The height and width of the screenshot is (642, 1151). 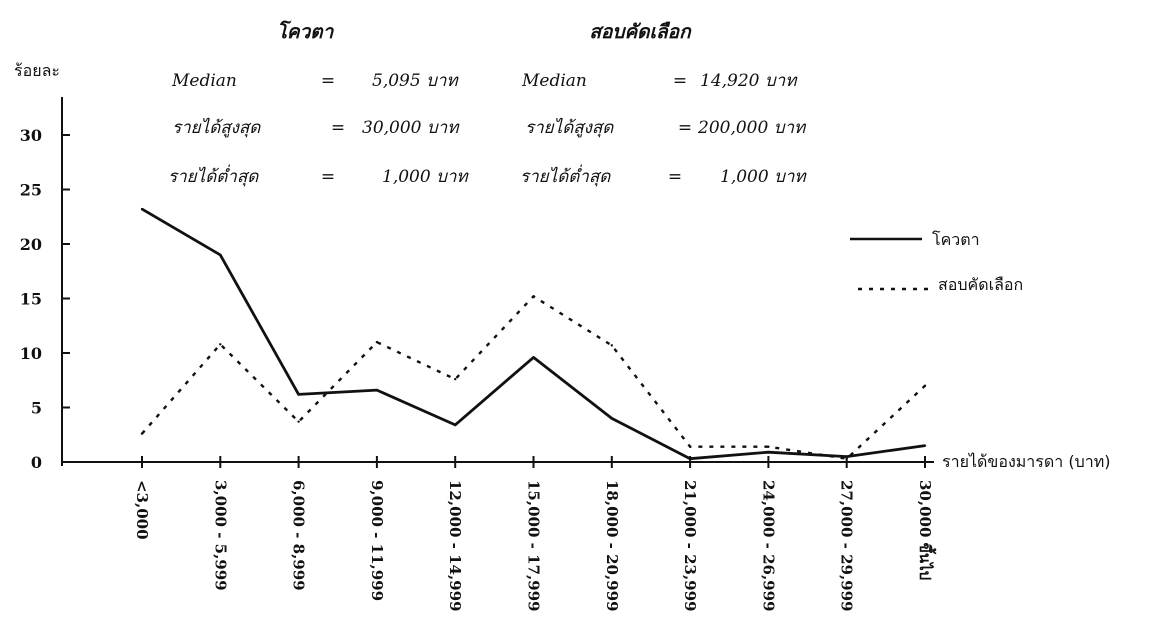 I want to click on annotation-heading-quota: โควตา, so click(x=306, y=31).